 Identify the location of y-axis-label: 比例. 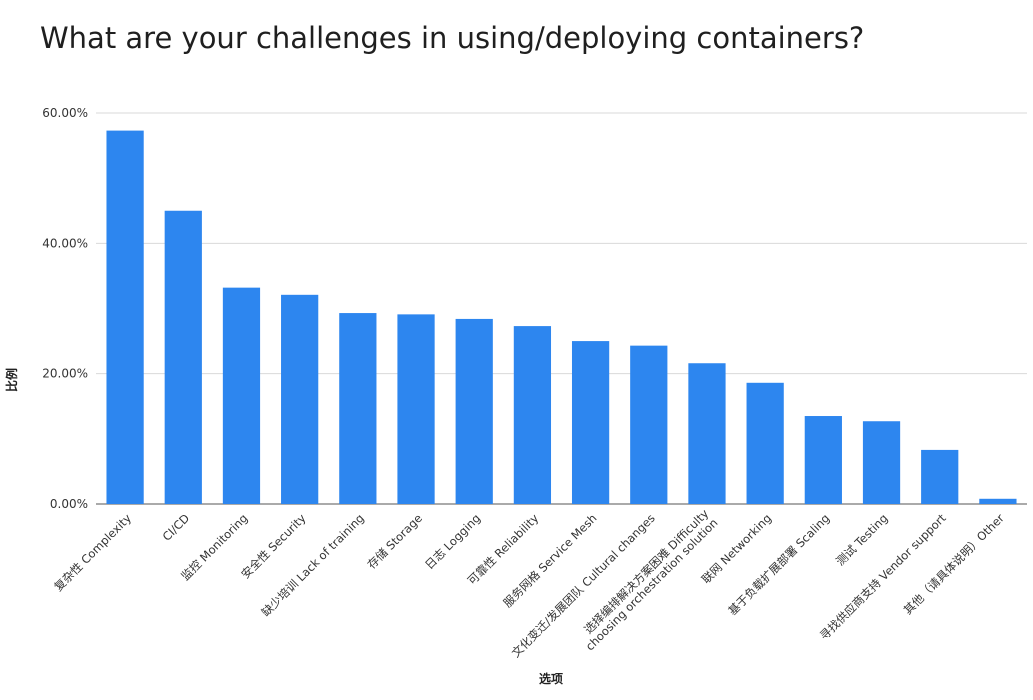
(11, 380).